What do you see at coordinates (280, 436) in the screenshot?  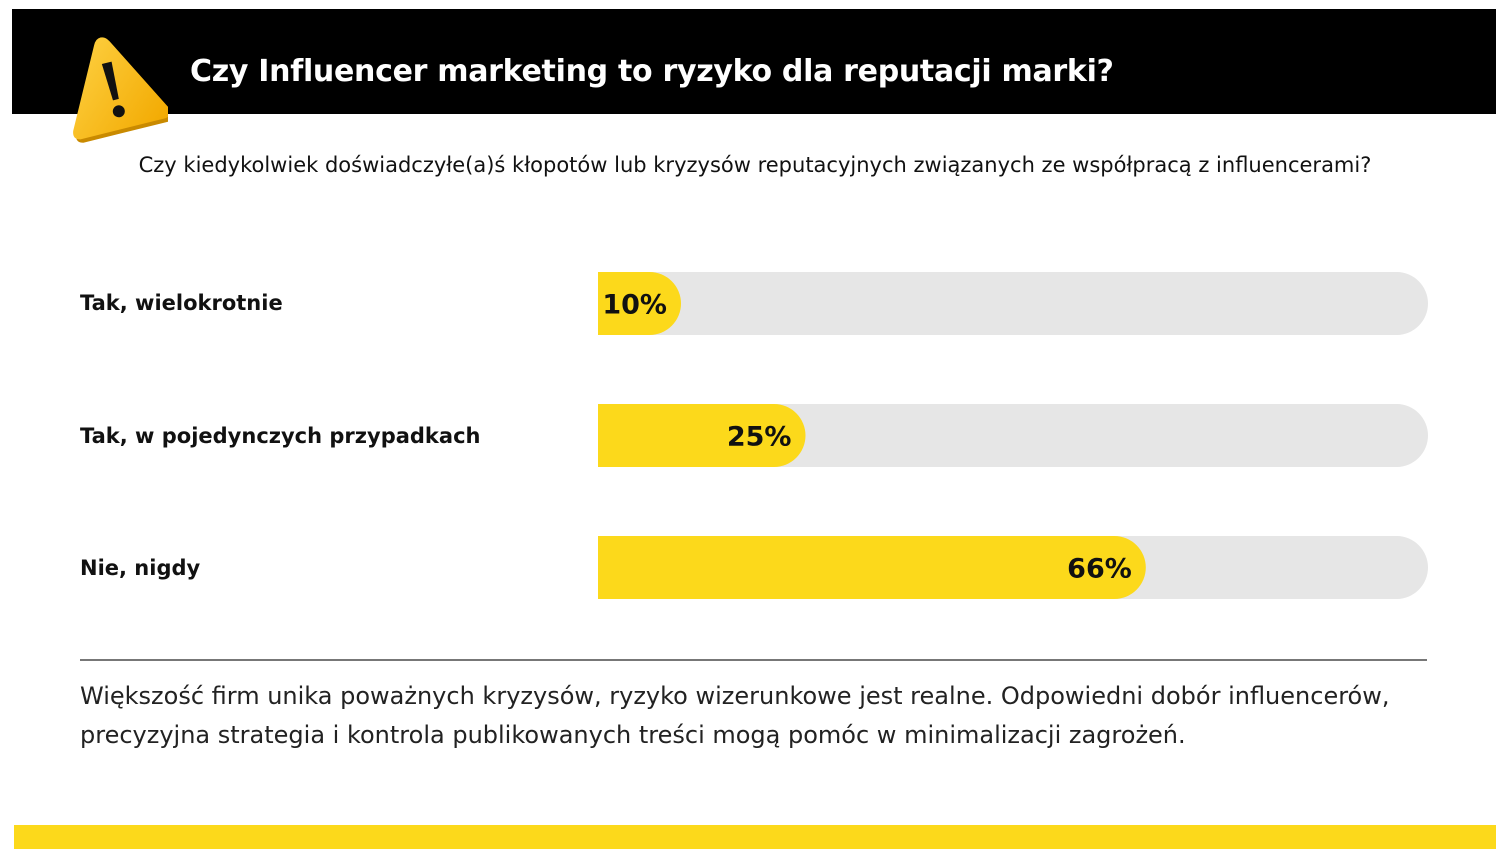 I see `category-label: Tak, w pojedynczych przypadkach` at bounding box center [280, 436].